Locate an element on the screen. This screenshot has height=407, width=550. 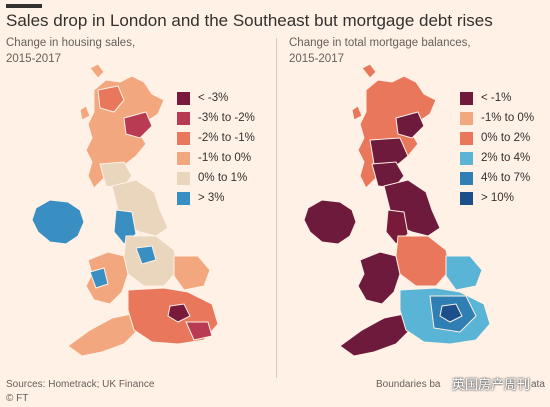
left-legend-item: -1% to 0% is located at coordinates (216, 158).